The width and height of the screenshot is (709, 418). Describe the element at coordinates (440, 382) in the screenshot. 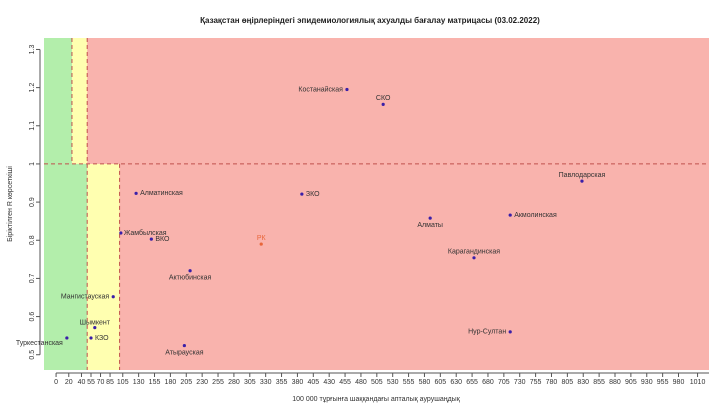

I see `x-tick-label: 605` at that location.